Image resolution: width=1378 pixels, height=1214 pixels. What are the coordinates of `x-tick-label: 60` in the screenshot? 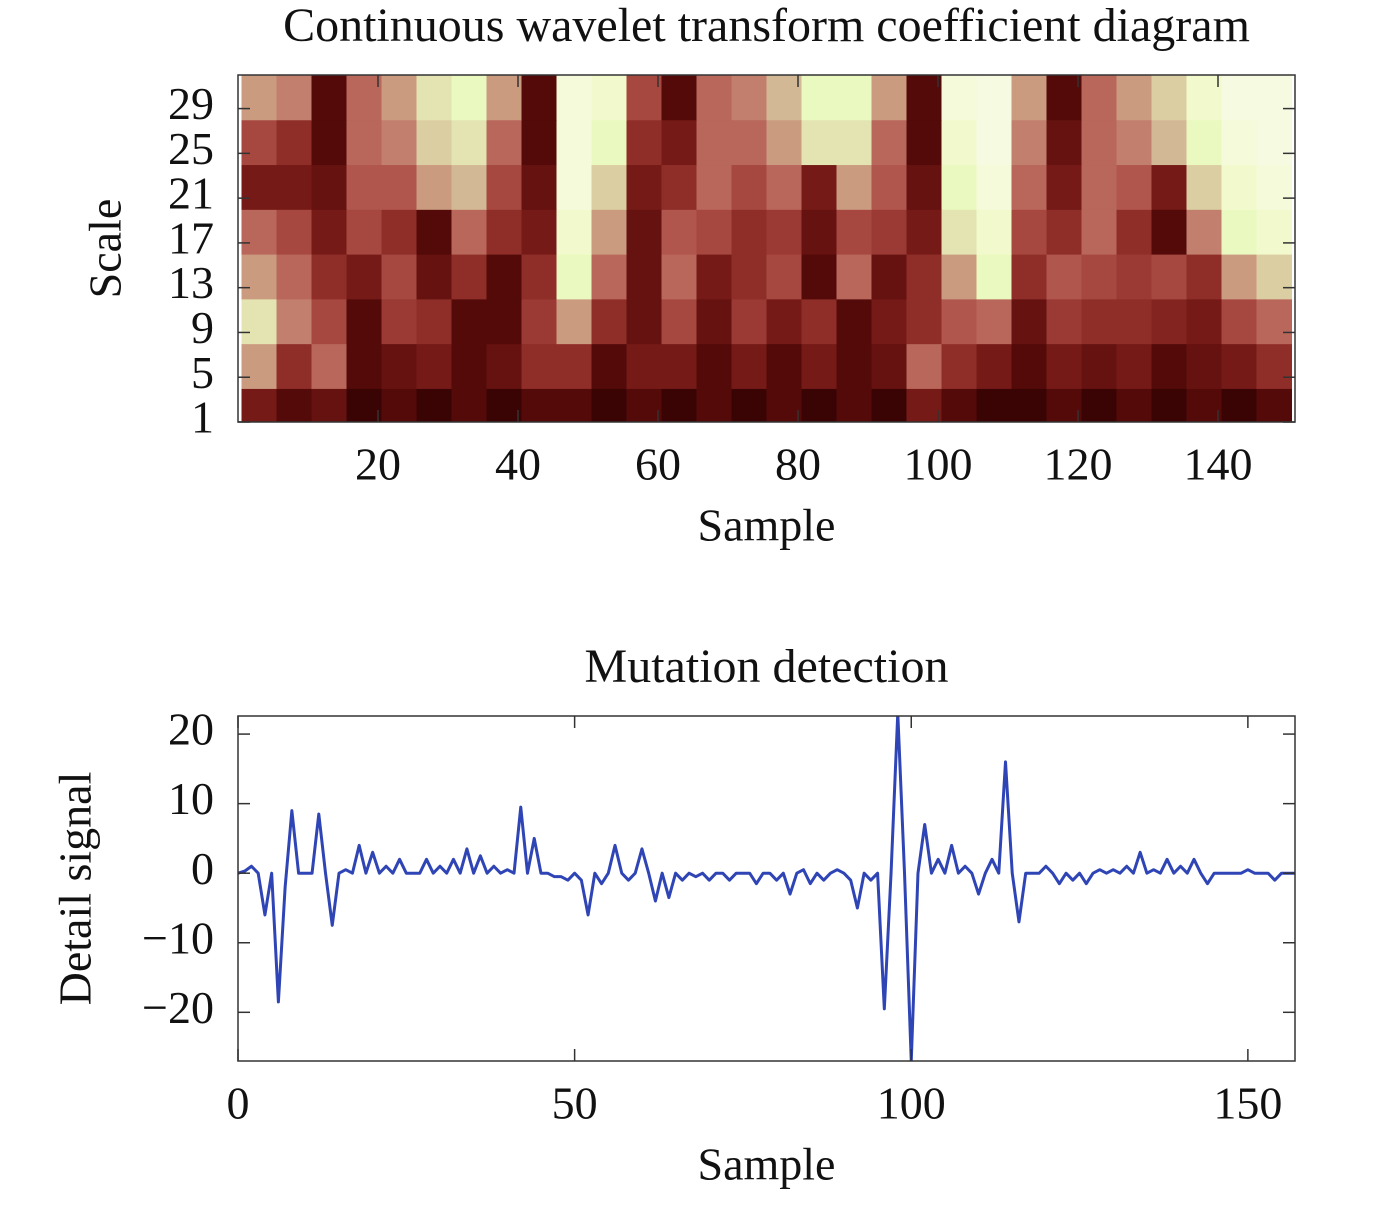 It's located at (658, 464).